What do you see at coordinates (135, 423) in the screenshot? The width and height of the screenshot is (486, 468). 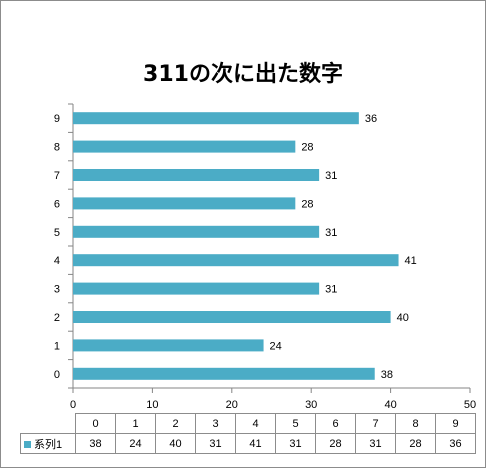 I see `data-table-header-cell: 1` at bounding box center [135, 423].